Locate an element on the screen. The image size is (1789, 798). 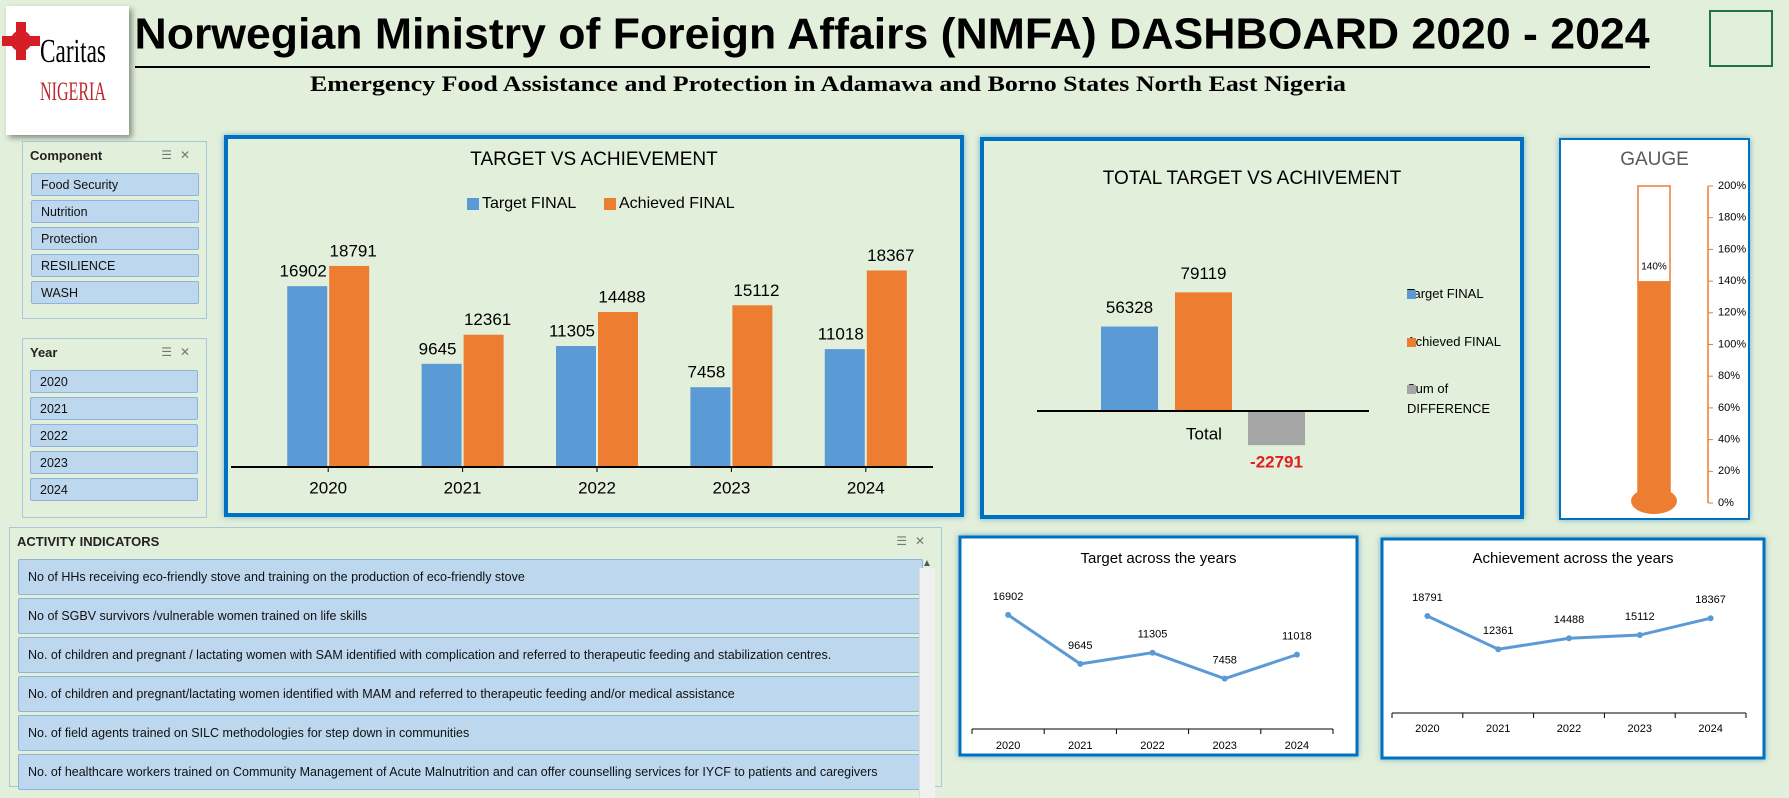
y-tick-label: 20% is located at coordinates (1729, 471).